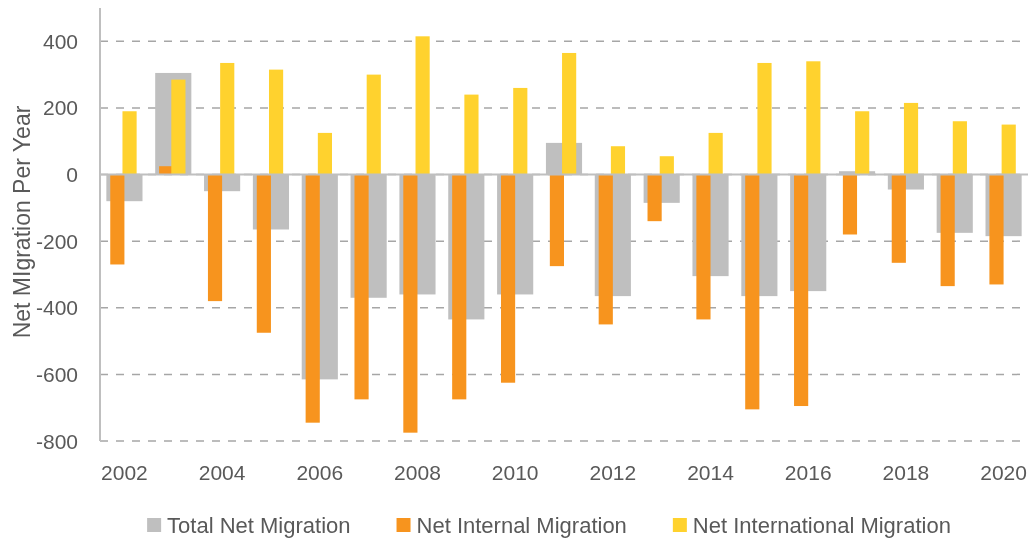 This screenshot has height=540, width=1036. Describe the element at coordinates (417, 472) in the screenshot. I see `x-tick-label: 2008` at that location.